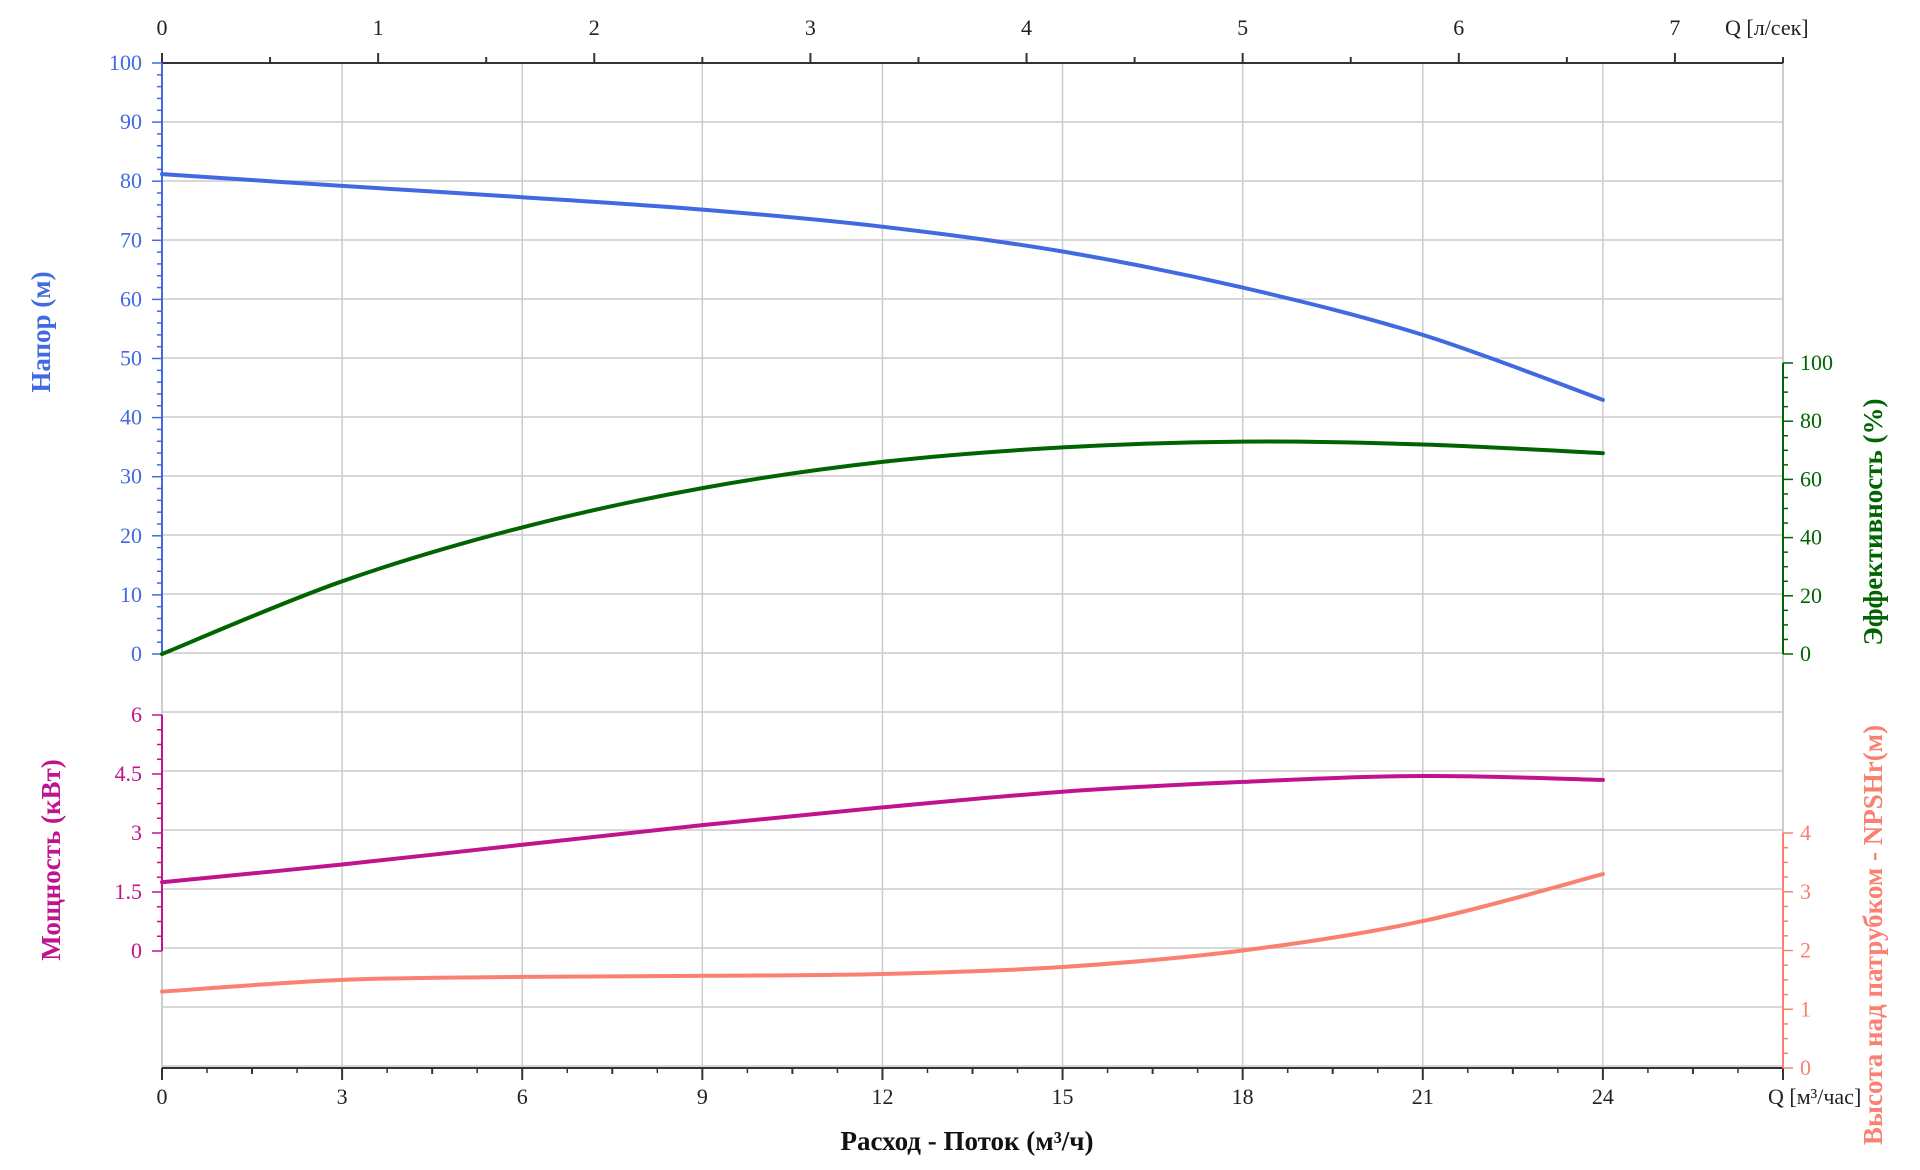 The width and height of the screenshot is (1920, 1170). What do you see at coordinates (131, 298) in the screenshot?
I see `head-tick-label: 60` at bounding box center [131, 298].